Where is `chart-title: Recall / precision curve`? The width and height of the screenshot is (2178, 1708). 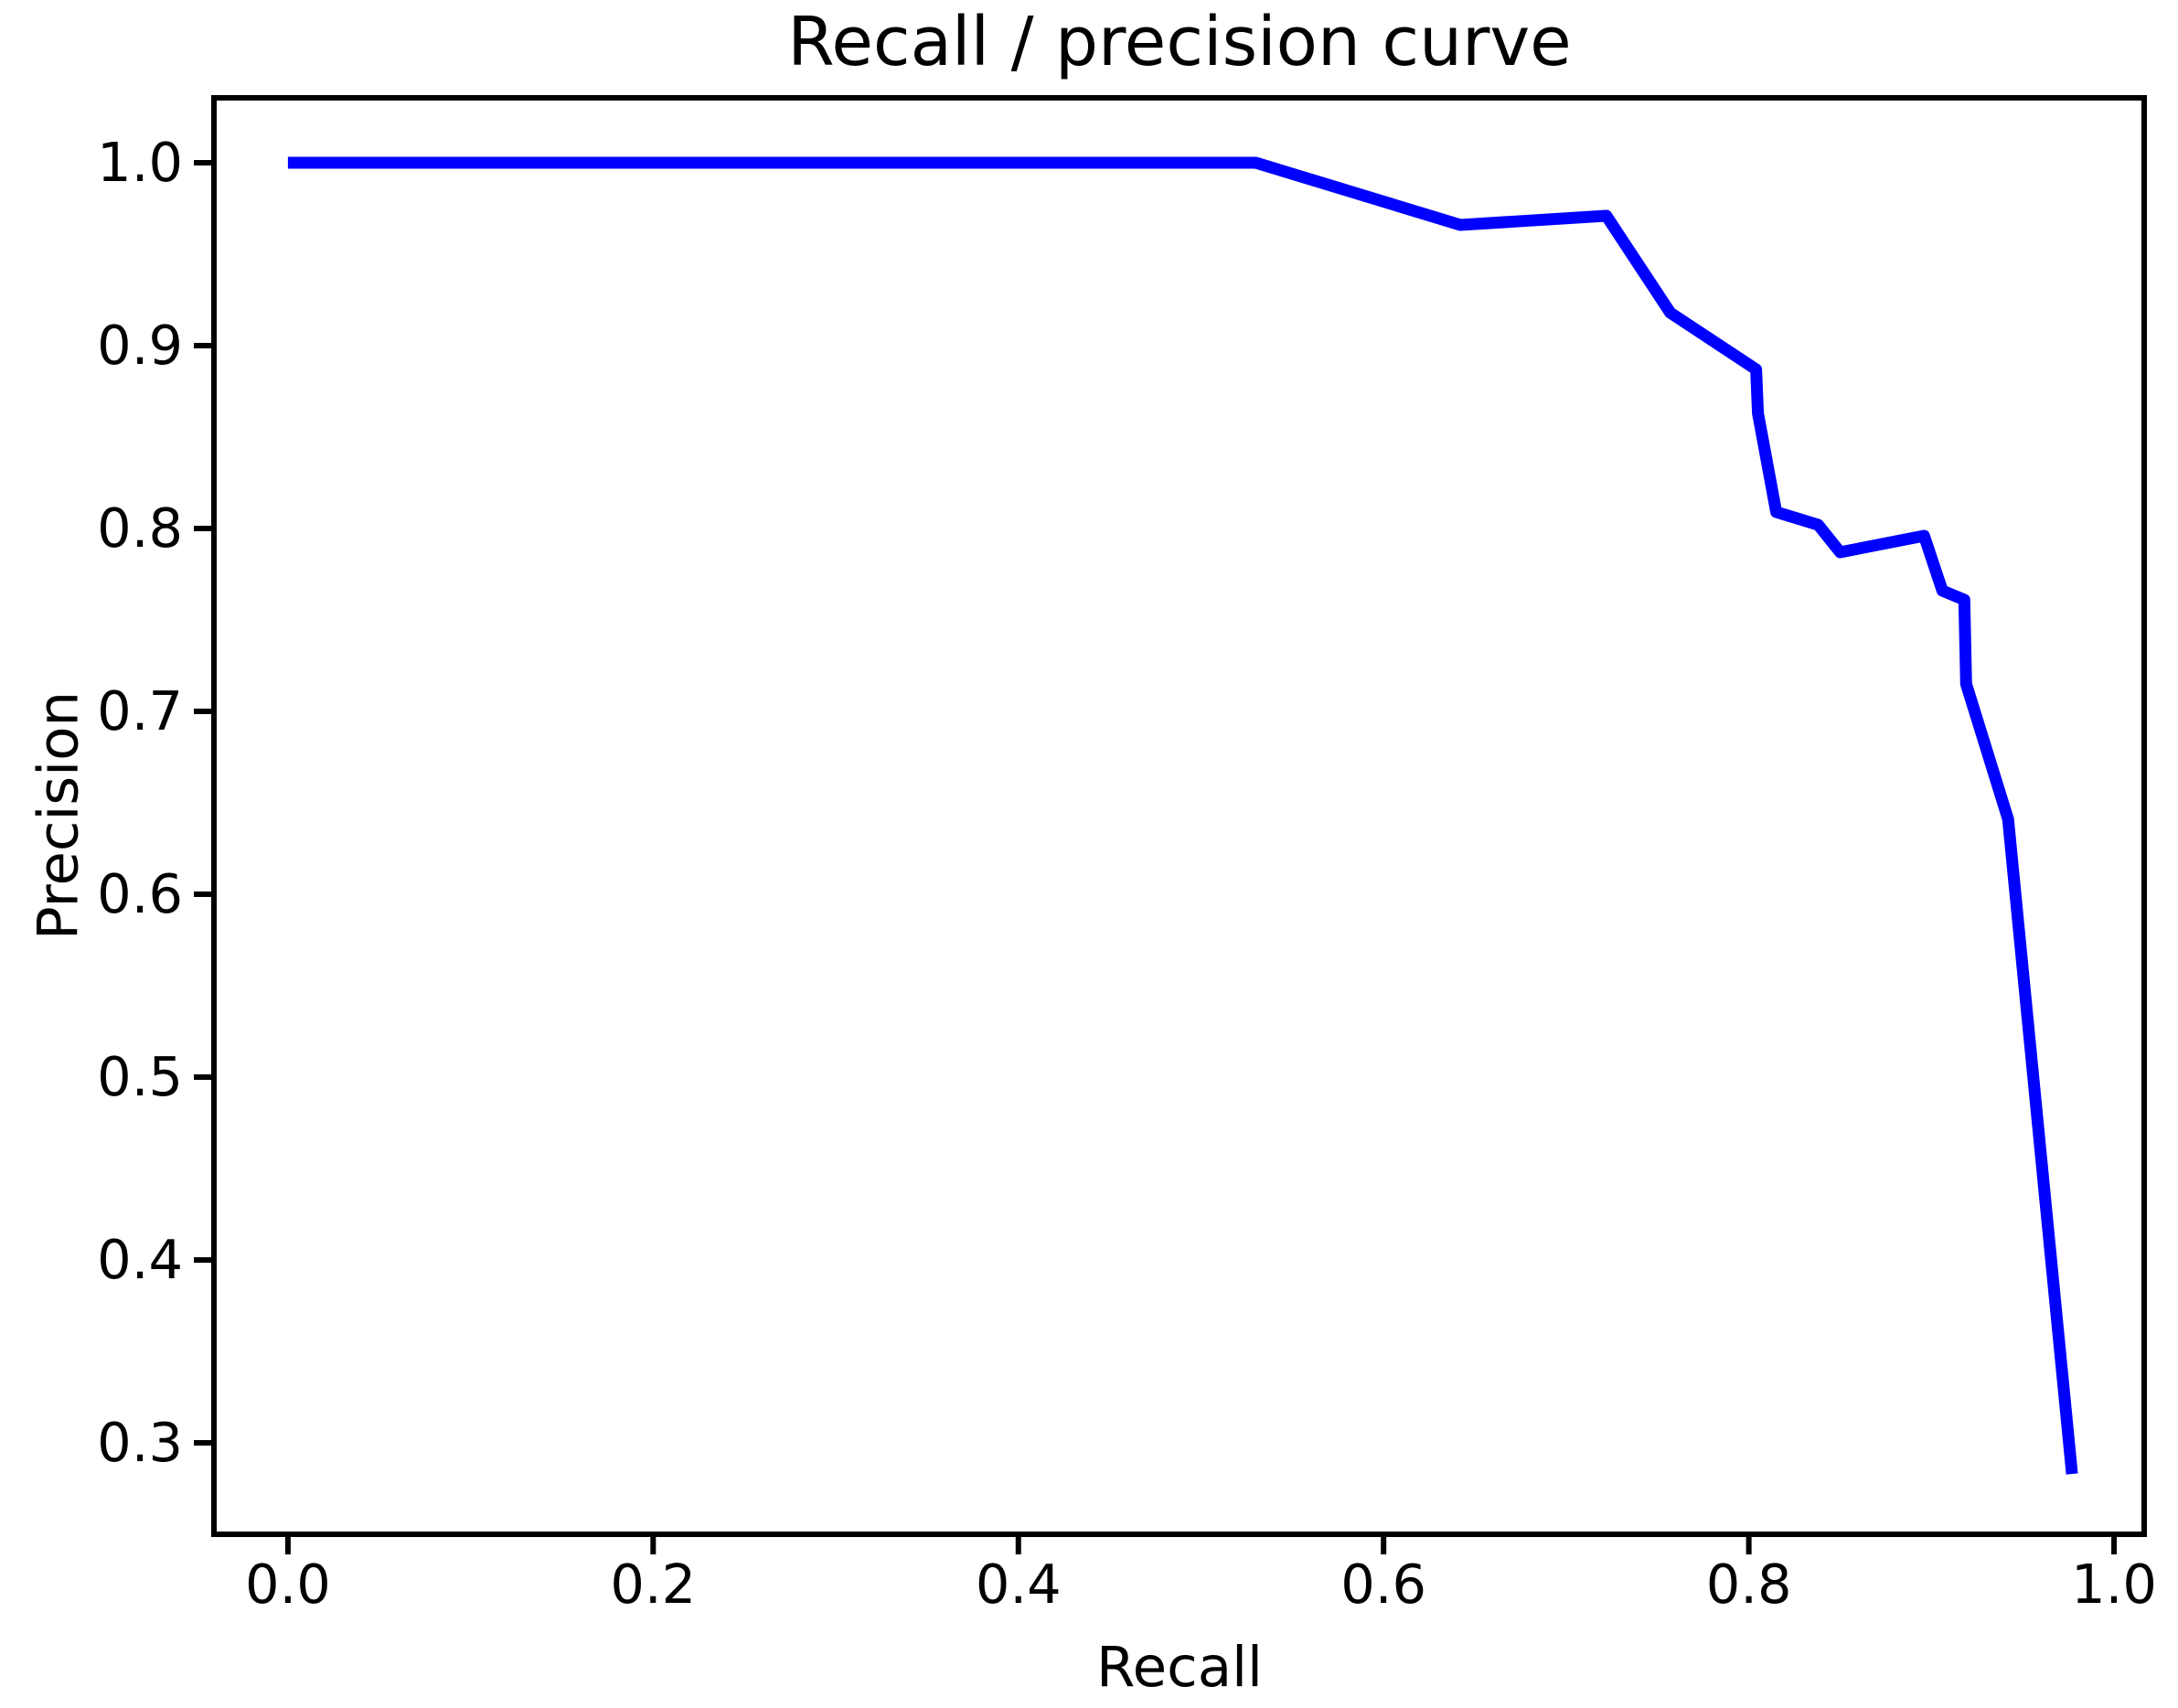
chart-title: Recall / precision curve is located at coordinates (1179, 42).